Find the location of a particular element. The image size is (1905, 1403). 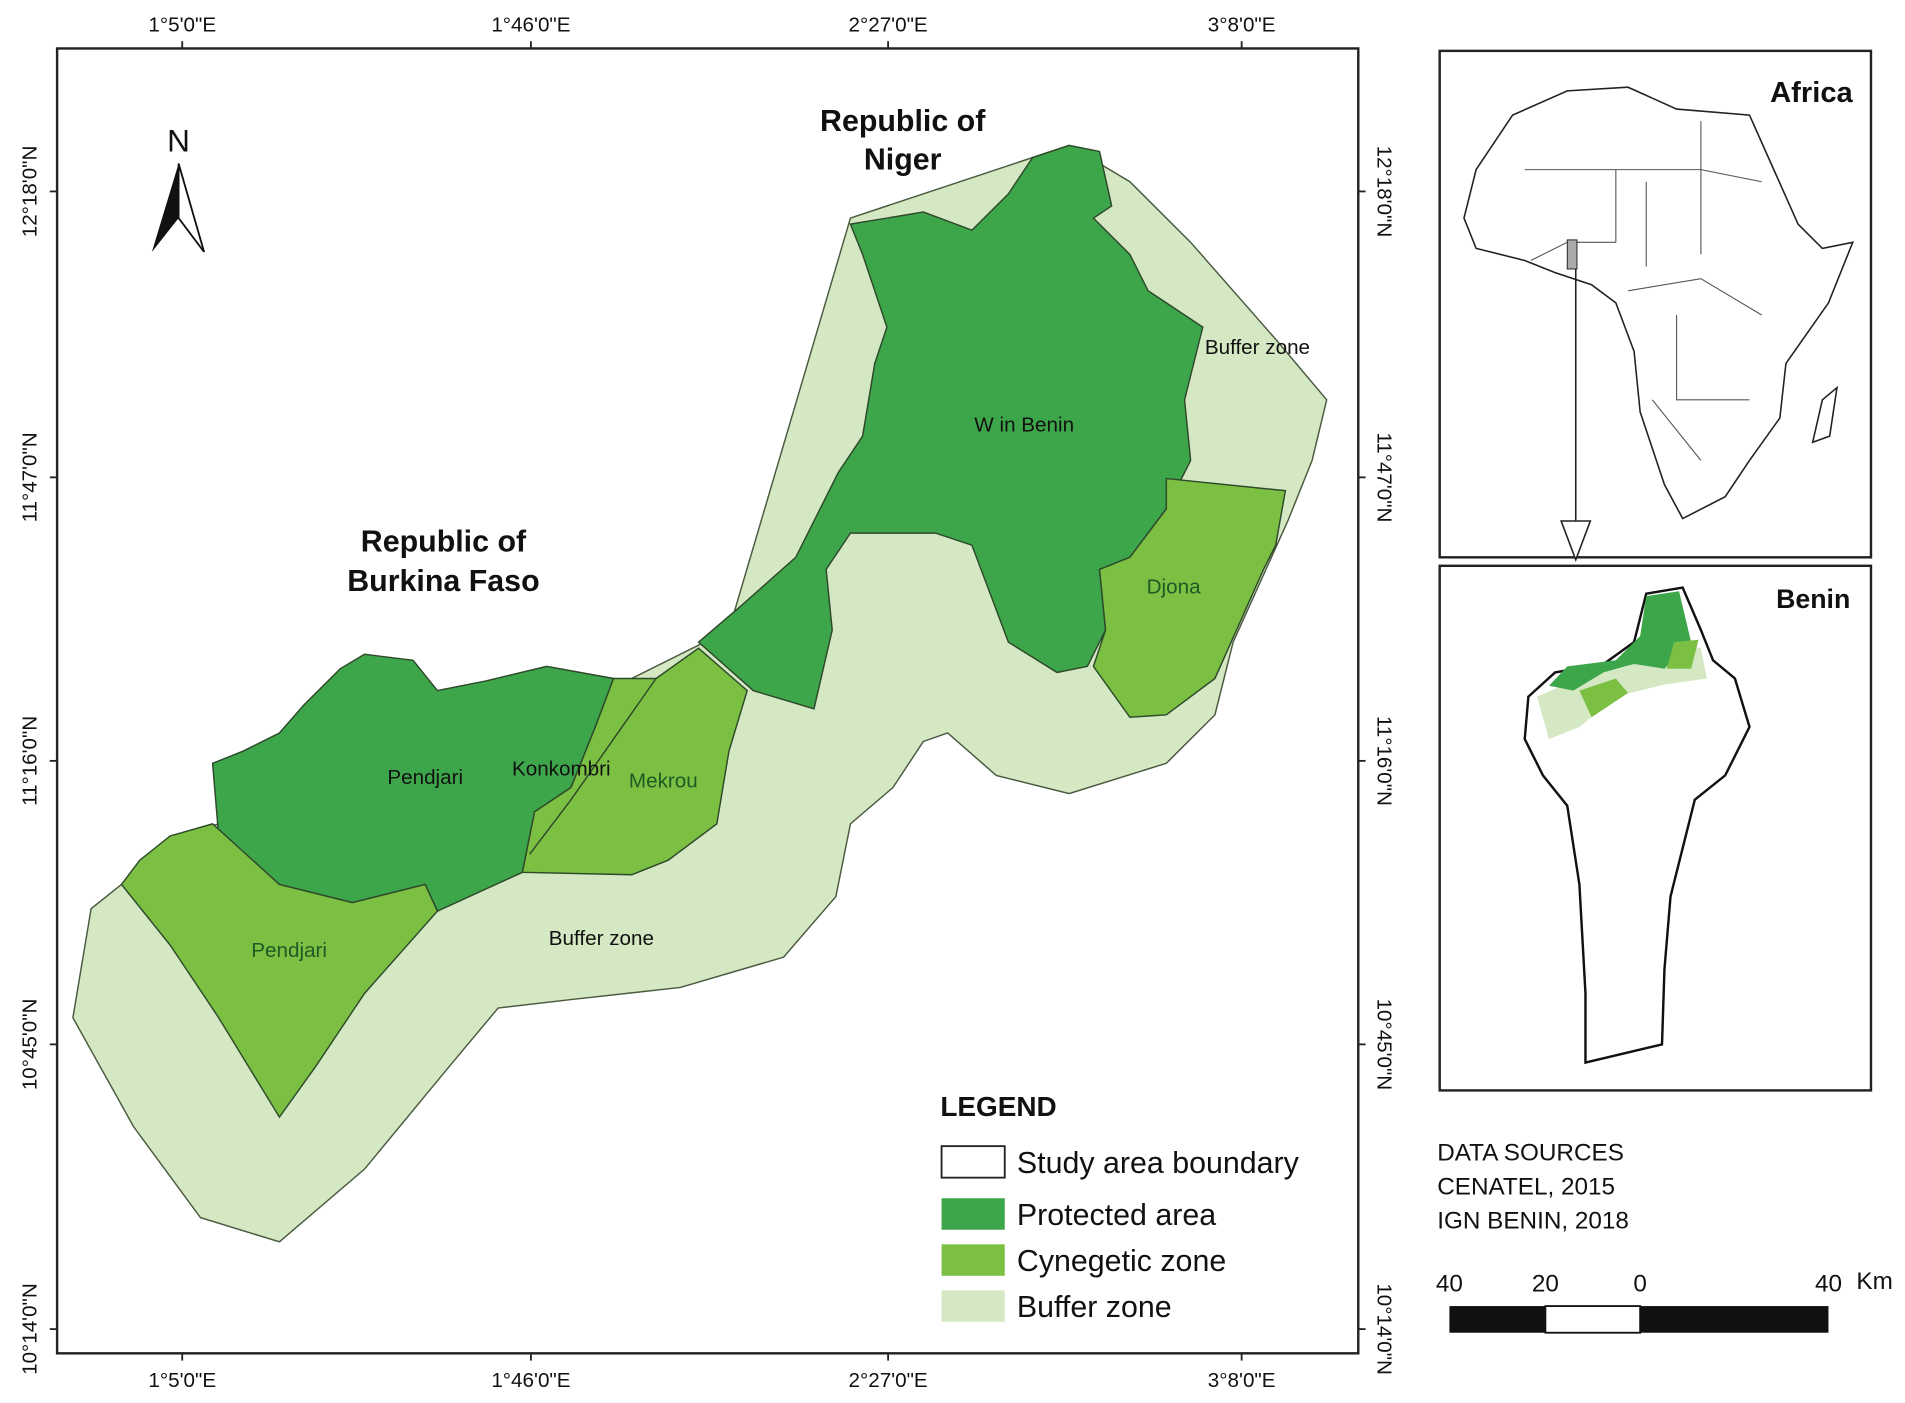

country-label: Niger is located at coordinates (903, 160).